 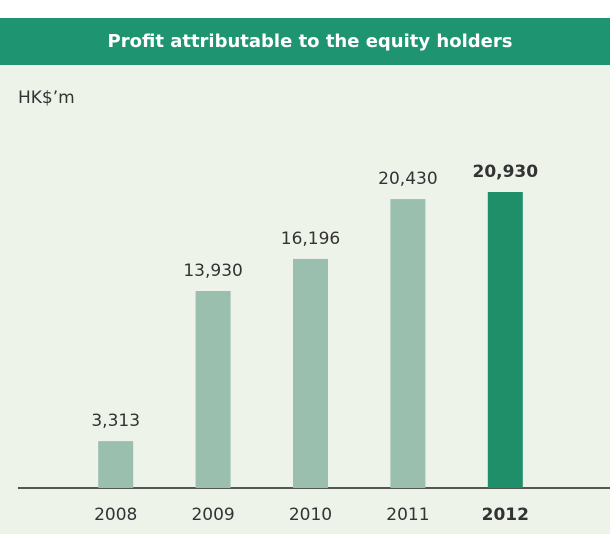 I want to click on x-tick-label: 2010, so click(x=310, y=515).